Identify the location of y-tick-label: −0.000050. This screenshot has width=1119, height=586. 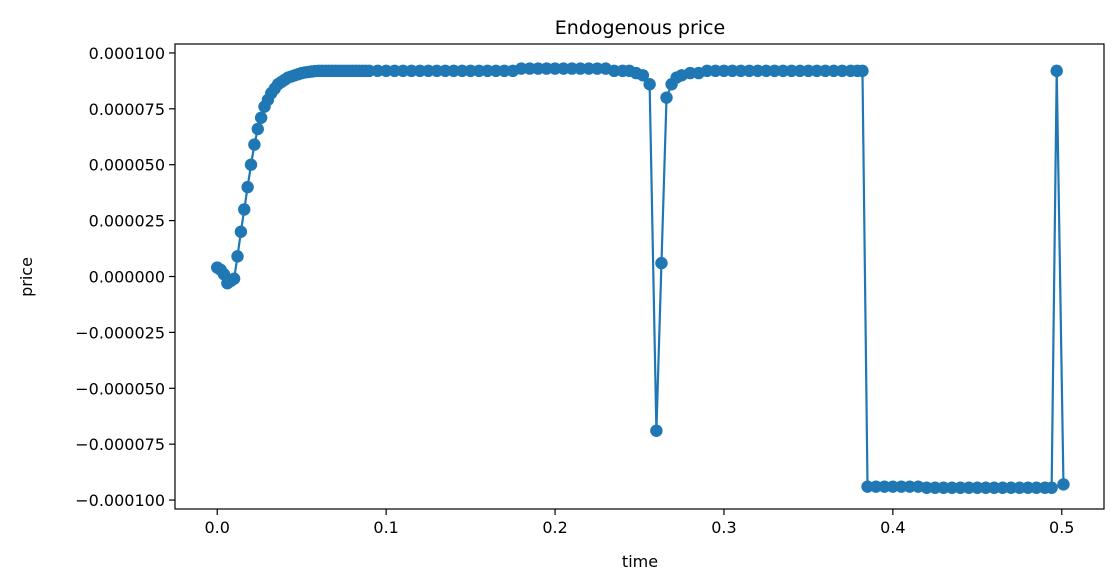
(120, 388).